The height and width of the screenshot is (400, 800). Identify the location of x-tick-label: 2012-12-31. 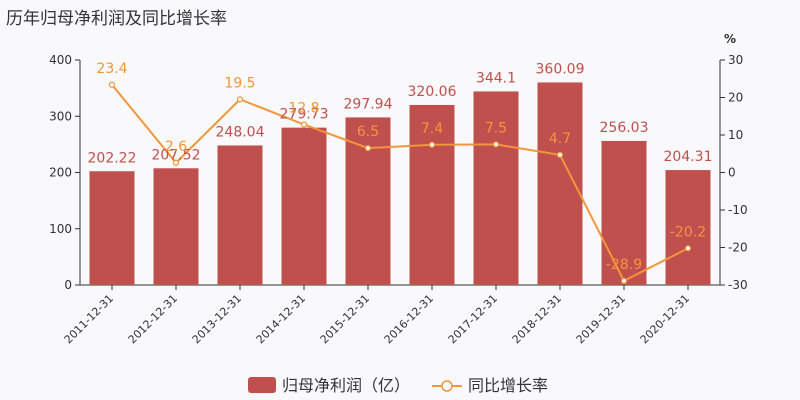
(153, 319).